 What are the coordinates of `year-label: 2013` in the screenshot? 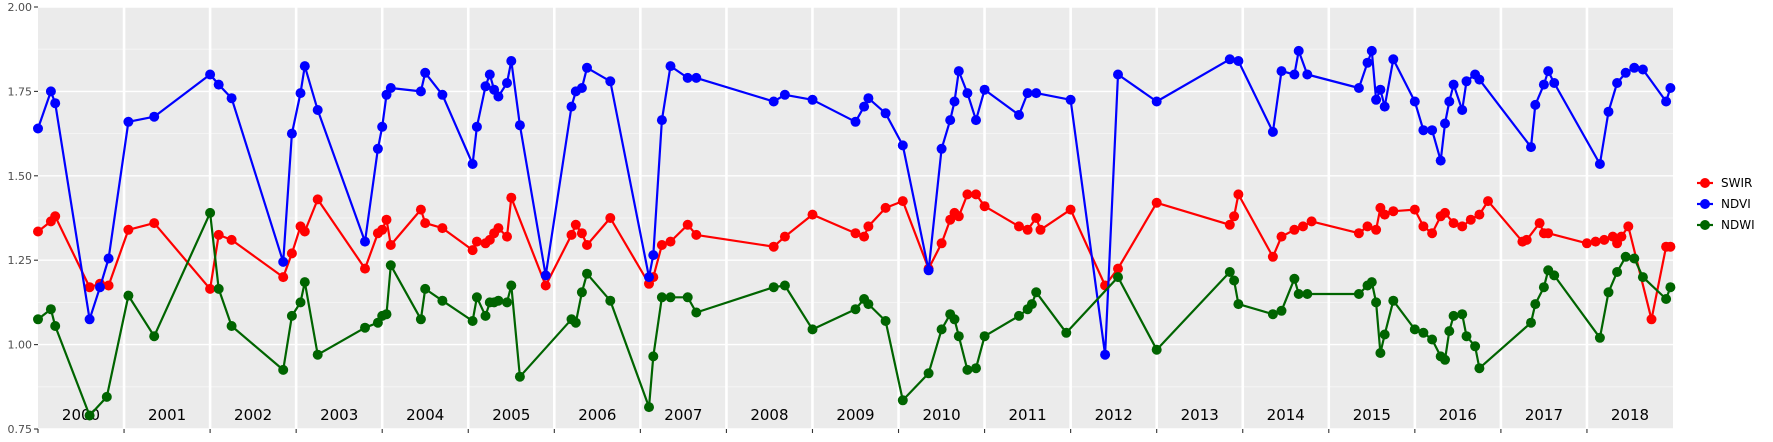 It's located at (1200, 415).